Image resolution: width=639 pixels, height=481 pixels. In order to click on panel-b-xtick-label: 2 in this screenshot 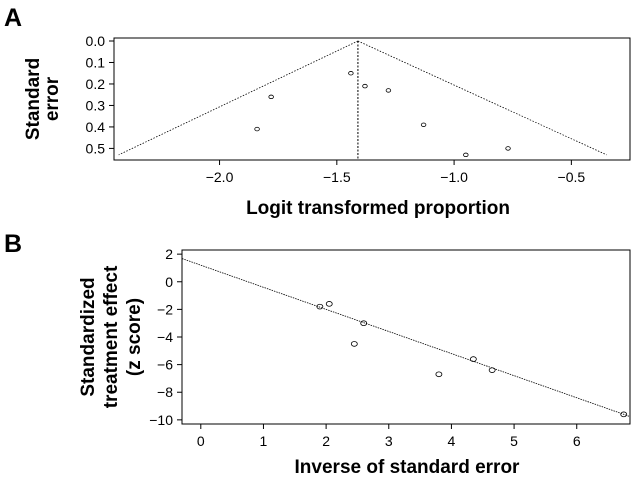, I will do `click(326, 441)`.